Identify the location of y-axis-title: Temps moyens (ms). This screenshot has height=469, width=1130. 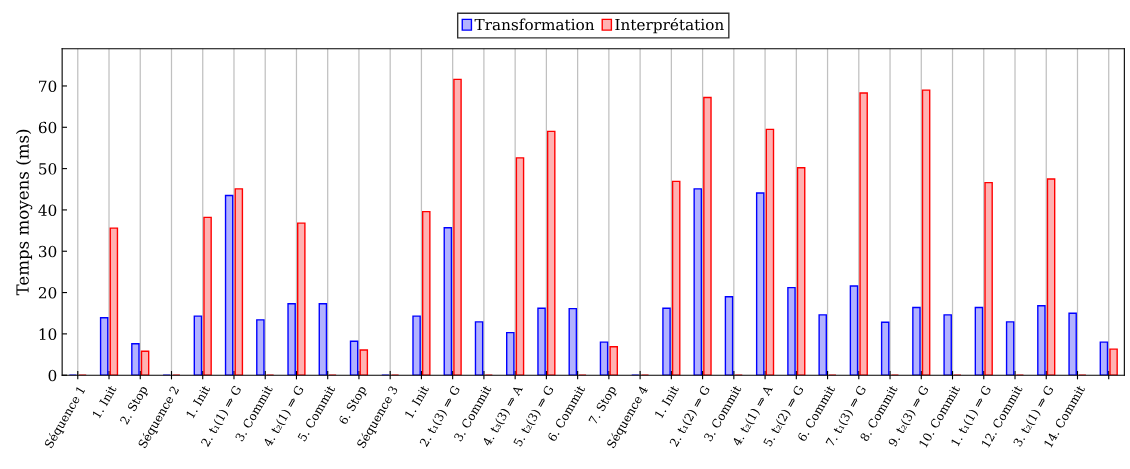
(24, 212).